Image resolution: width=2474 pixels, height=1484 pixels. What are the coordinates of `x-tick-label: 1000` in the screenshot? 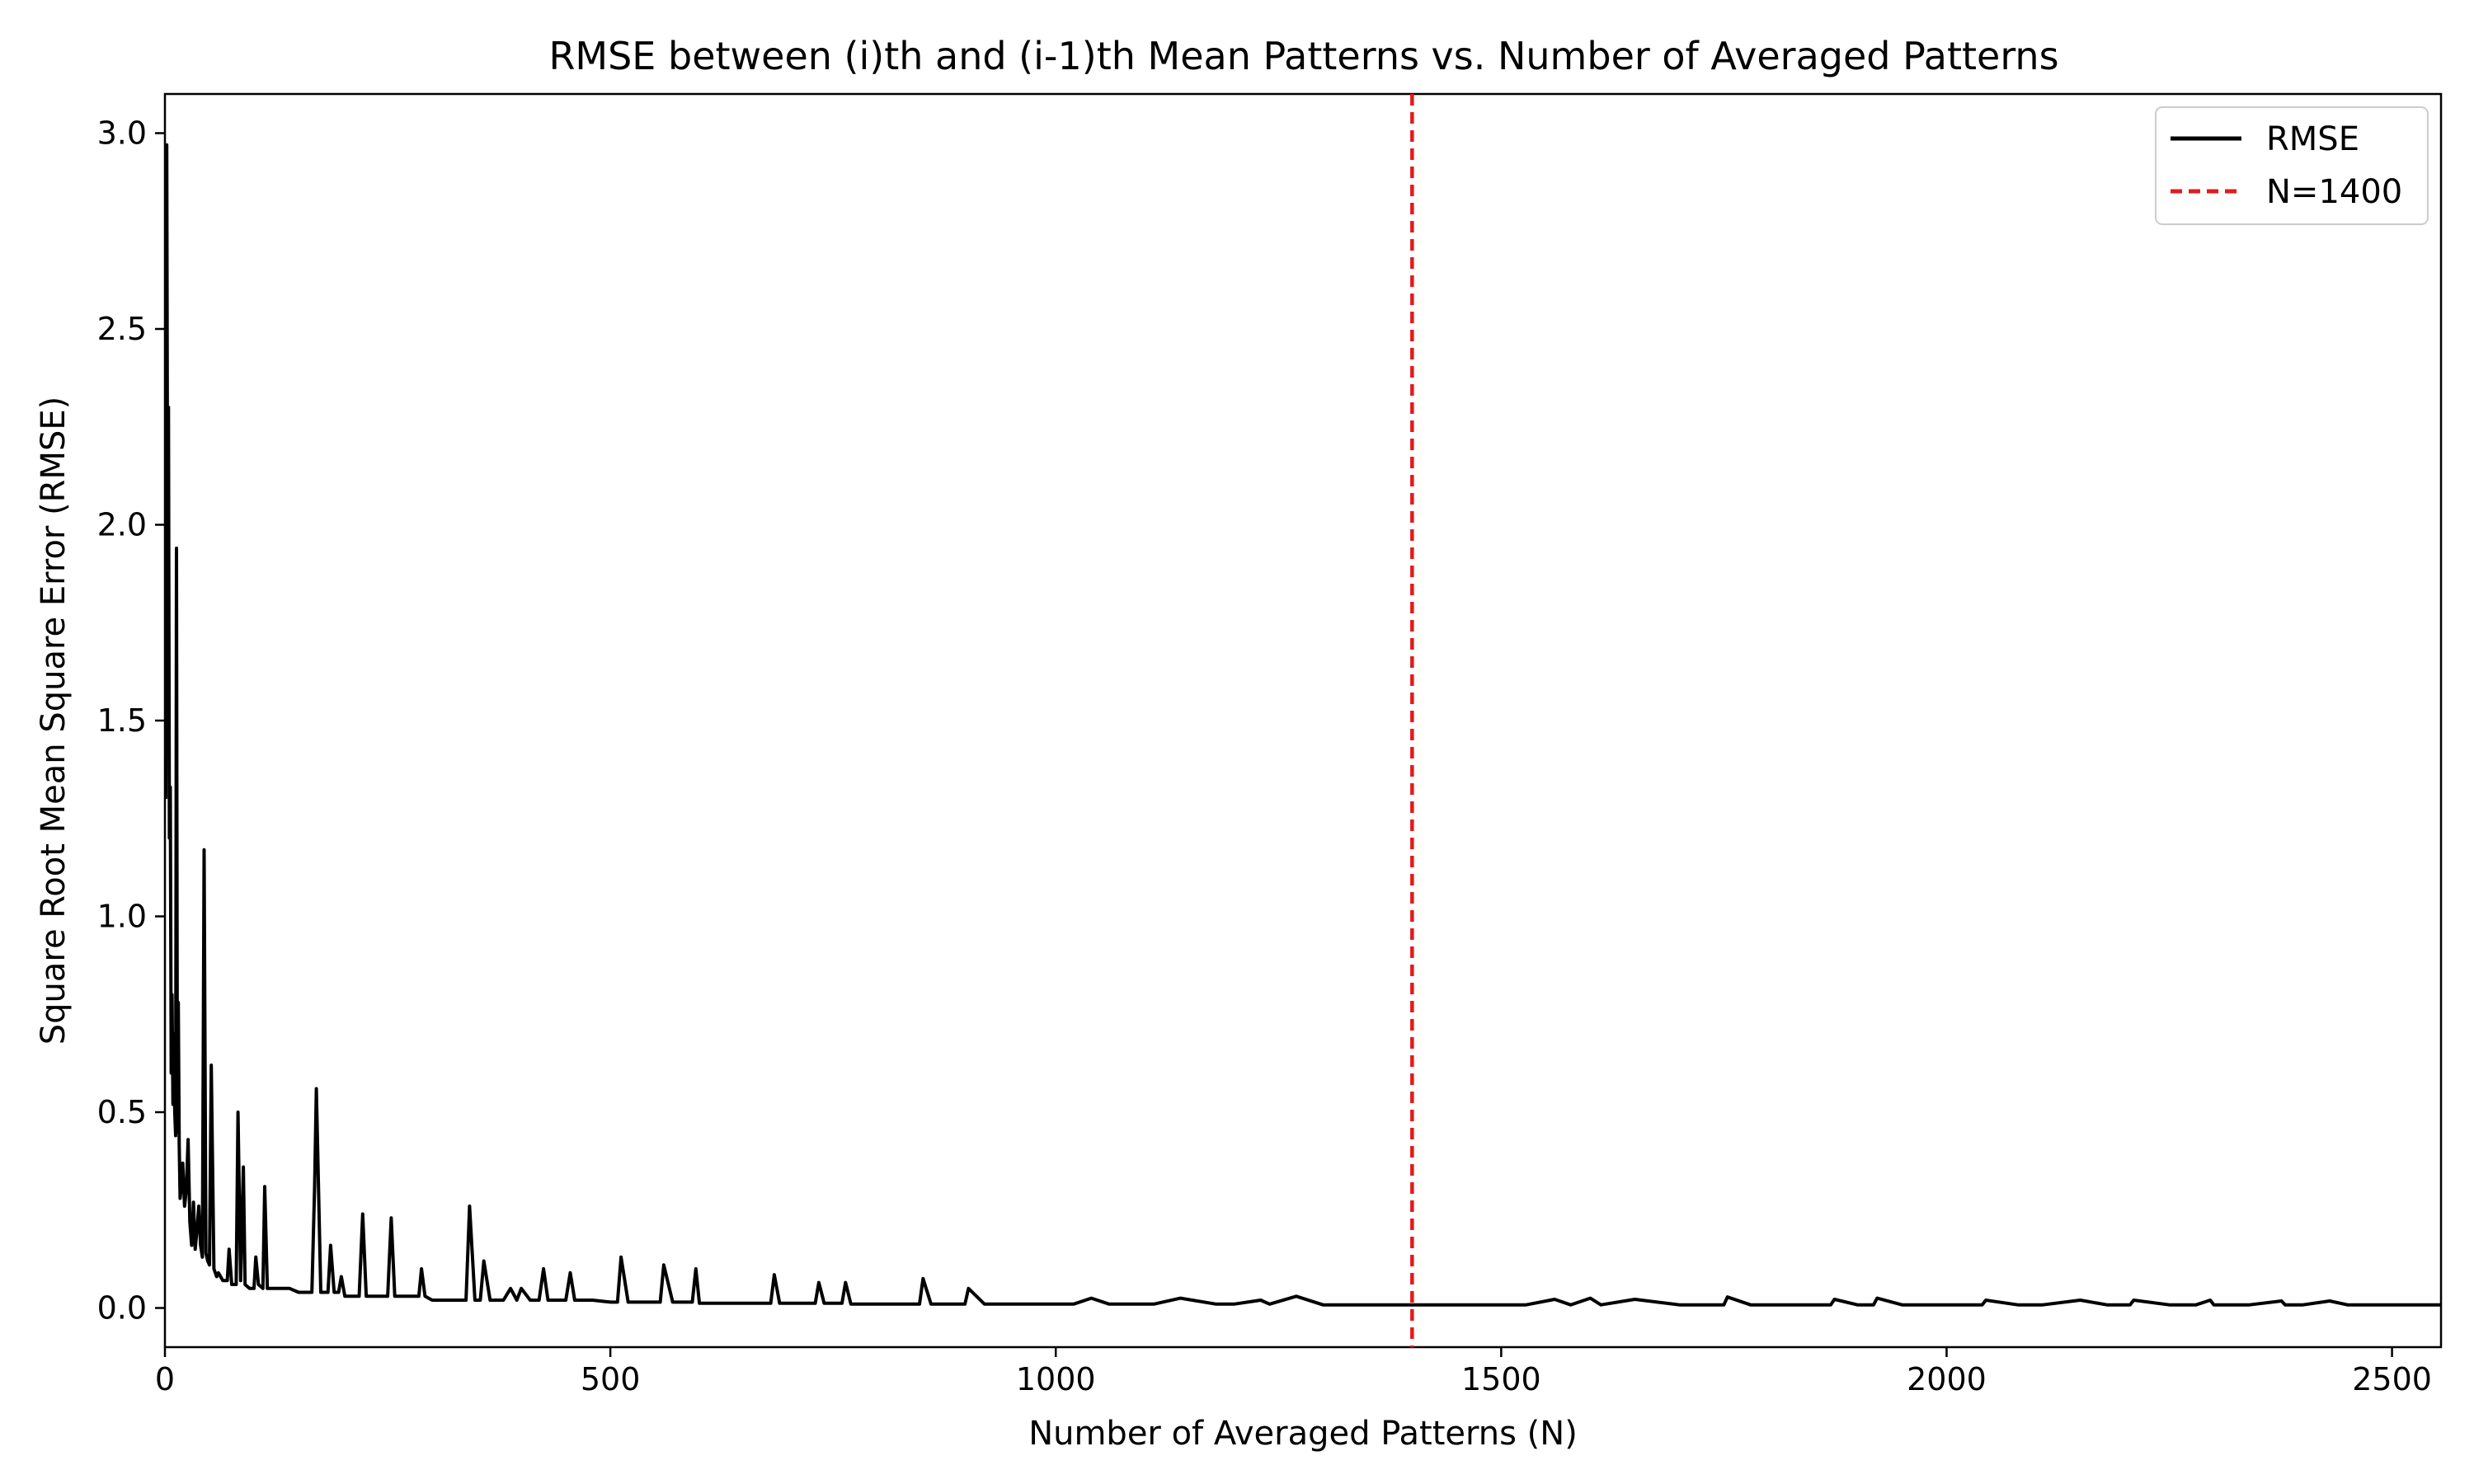 It's located at (1056, 1379).